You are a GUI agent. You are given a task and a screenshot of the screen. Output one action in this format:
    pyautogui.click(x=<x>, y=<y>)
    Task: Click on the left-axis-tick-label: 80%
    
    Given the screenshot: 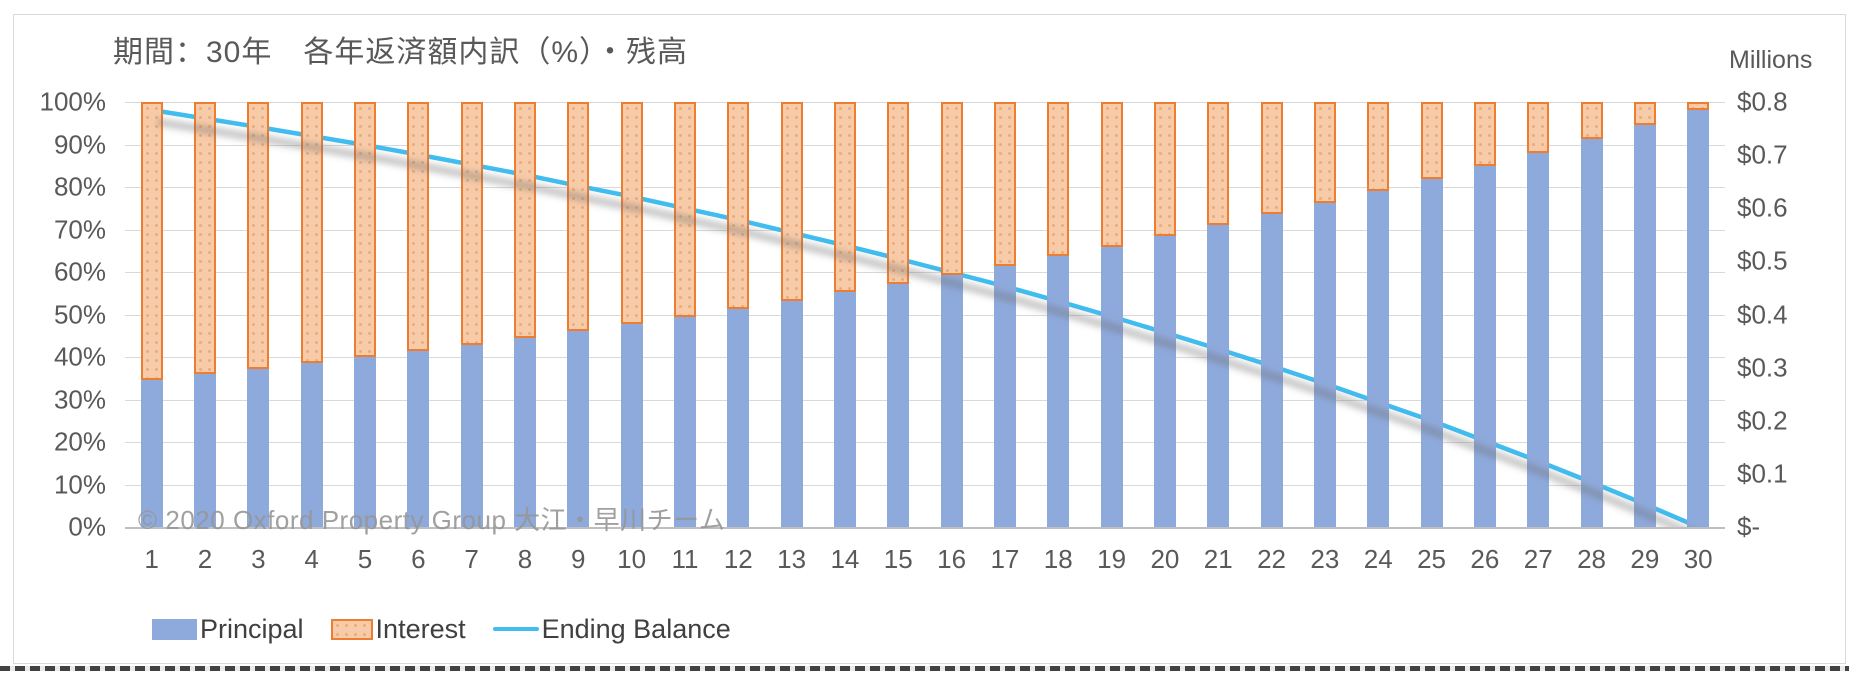 What is the action you would take?
    pyautogui.click(x=79, y=186)
    